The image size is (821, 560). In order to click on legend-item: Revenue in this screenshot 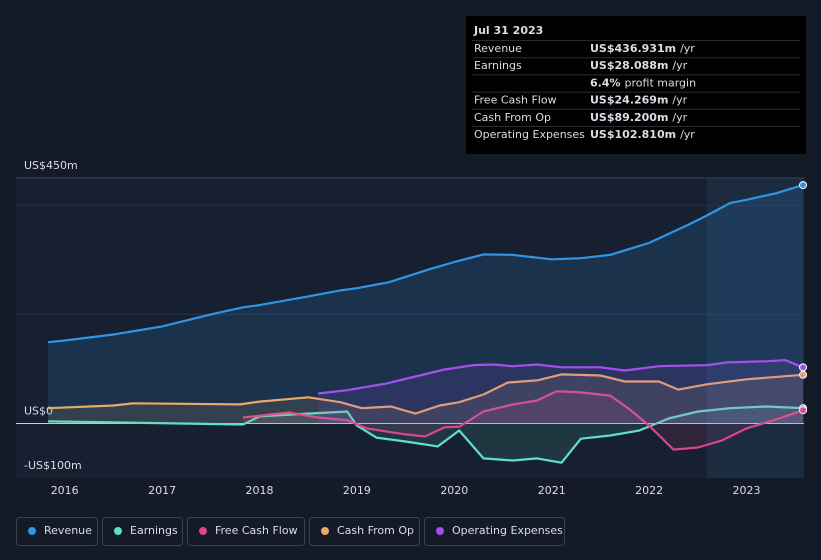, I will do `click(57, 531)`.